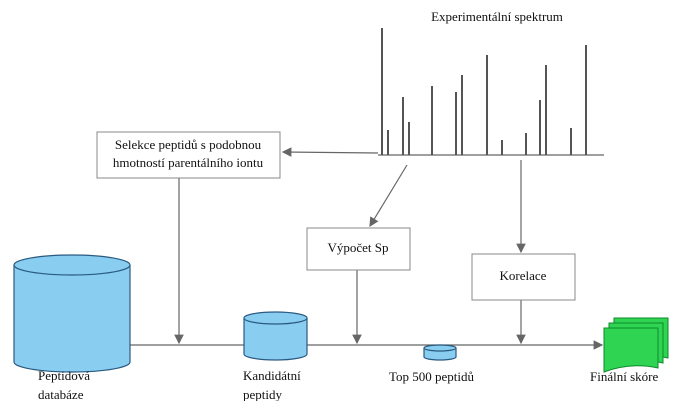 The width and height of the screenshot is (674, 401). Describe the element at coordinates (64, 375) in the screenshot. I see `node-label: Peptidová` at that location.